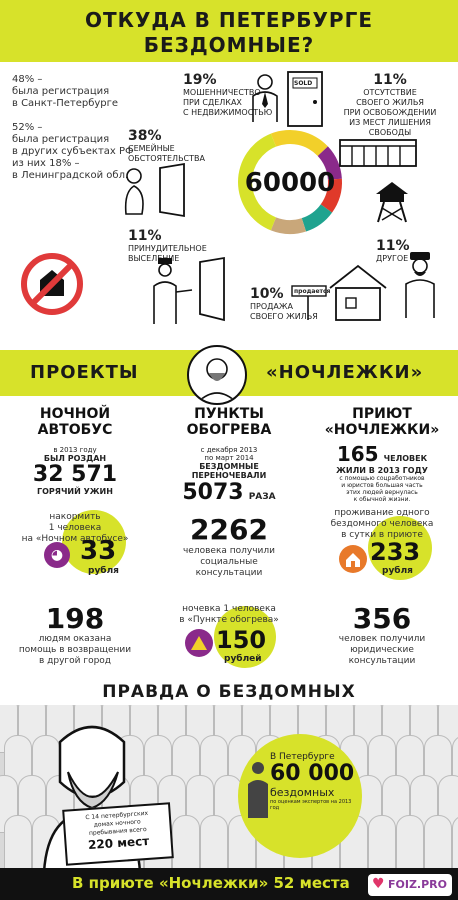 The height and width of the screenshot is (900, 458). Describe the element at coordinates (390, 132) in the screenshot. I see `prison-line5: СВОБОДЫ` at that location.